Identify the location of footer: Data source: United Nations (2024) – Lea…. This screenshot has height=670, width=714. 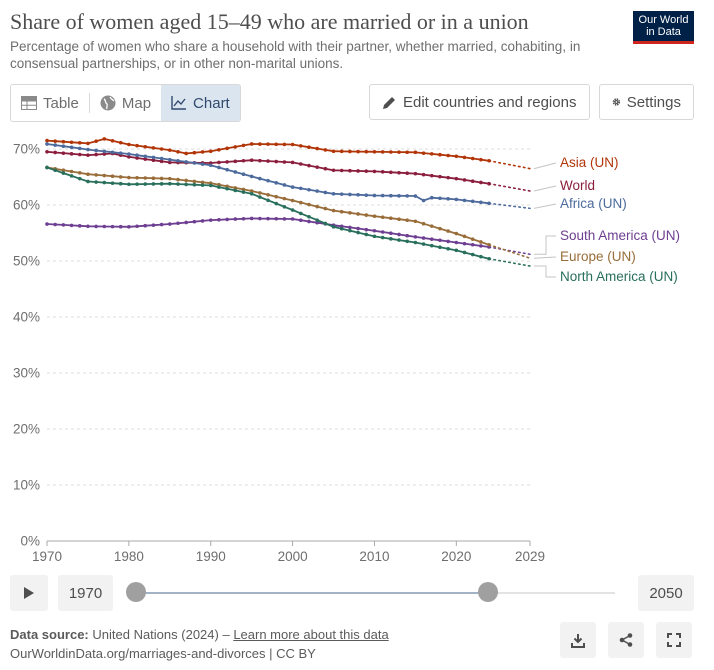
(199, 644).